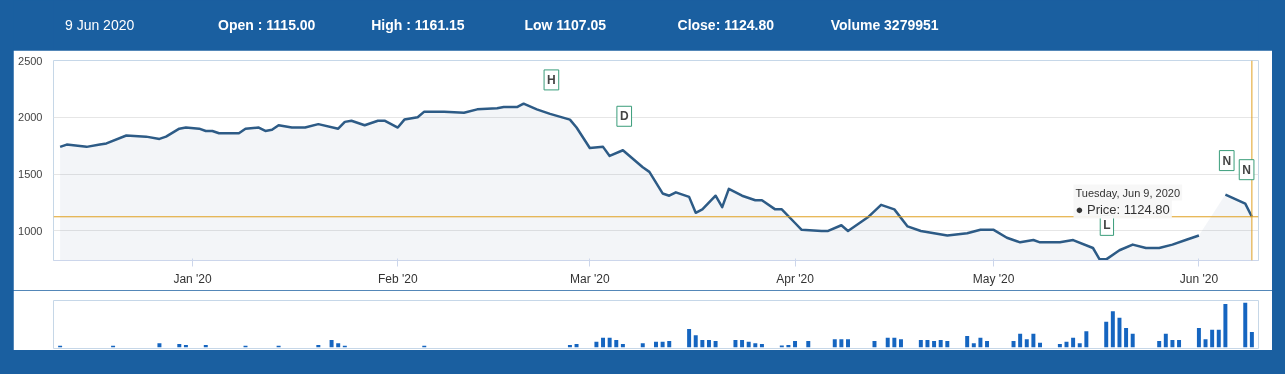 The height and width of the screenshot is (374, 1285). Describe the element at coordinates (30, 117) in the screenshot. I see `y-tick-label: 2000` at that location.